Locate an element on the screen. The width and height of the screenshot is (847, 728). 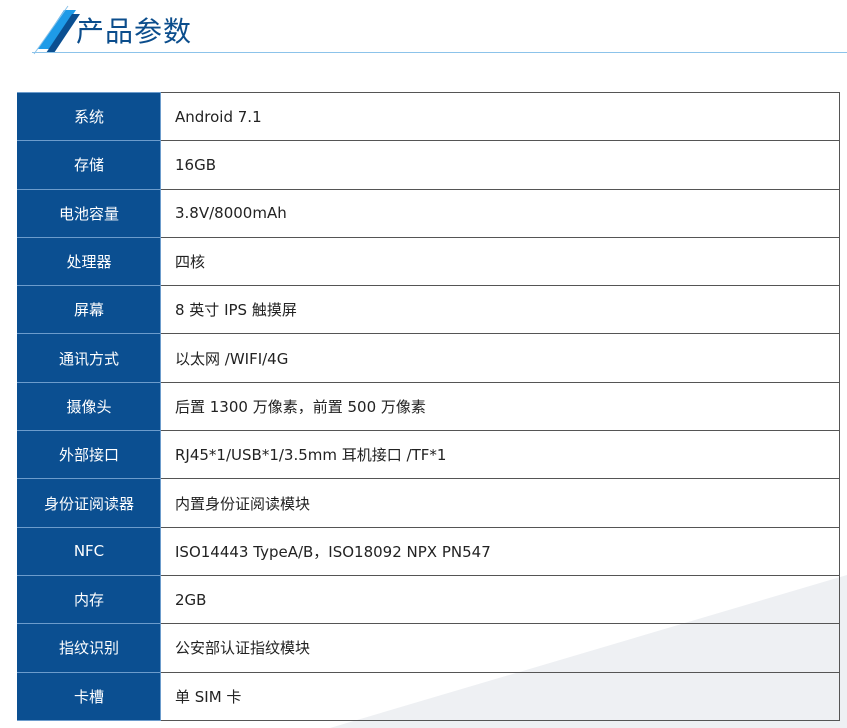
spec-row: 系统 Android 7.1 is located at coordinates (428, 116).